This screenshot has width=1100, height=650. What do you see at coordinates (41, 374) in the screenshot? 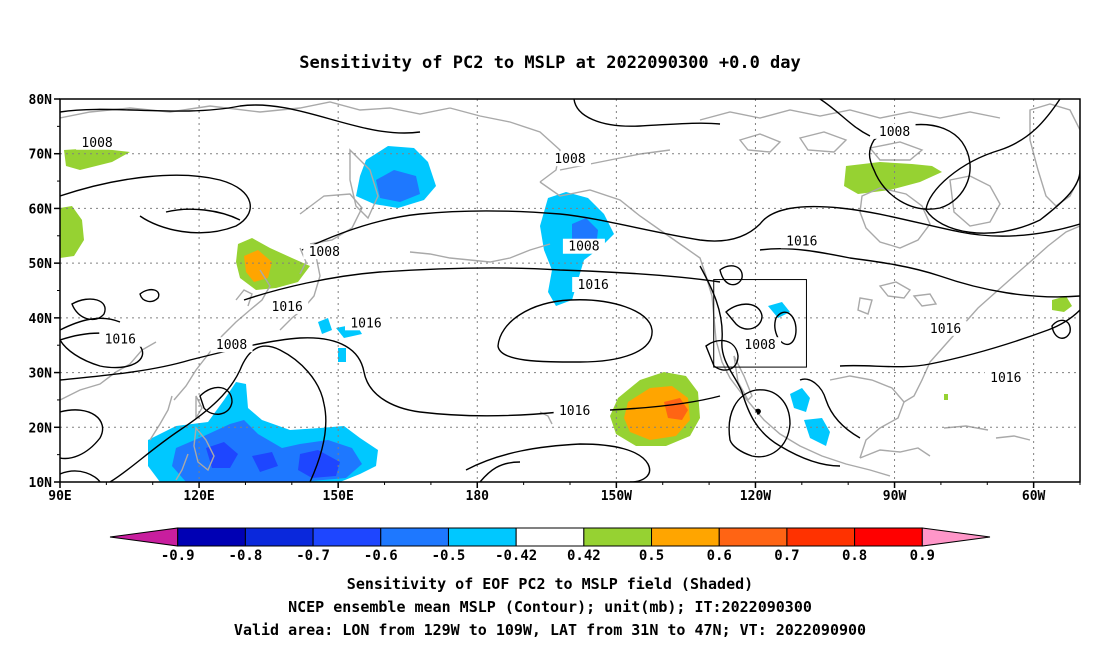
I see `lat-label: 30N` at bounding box center [41, 374].